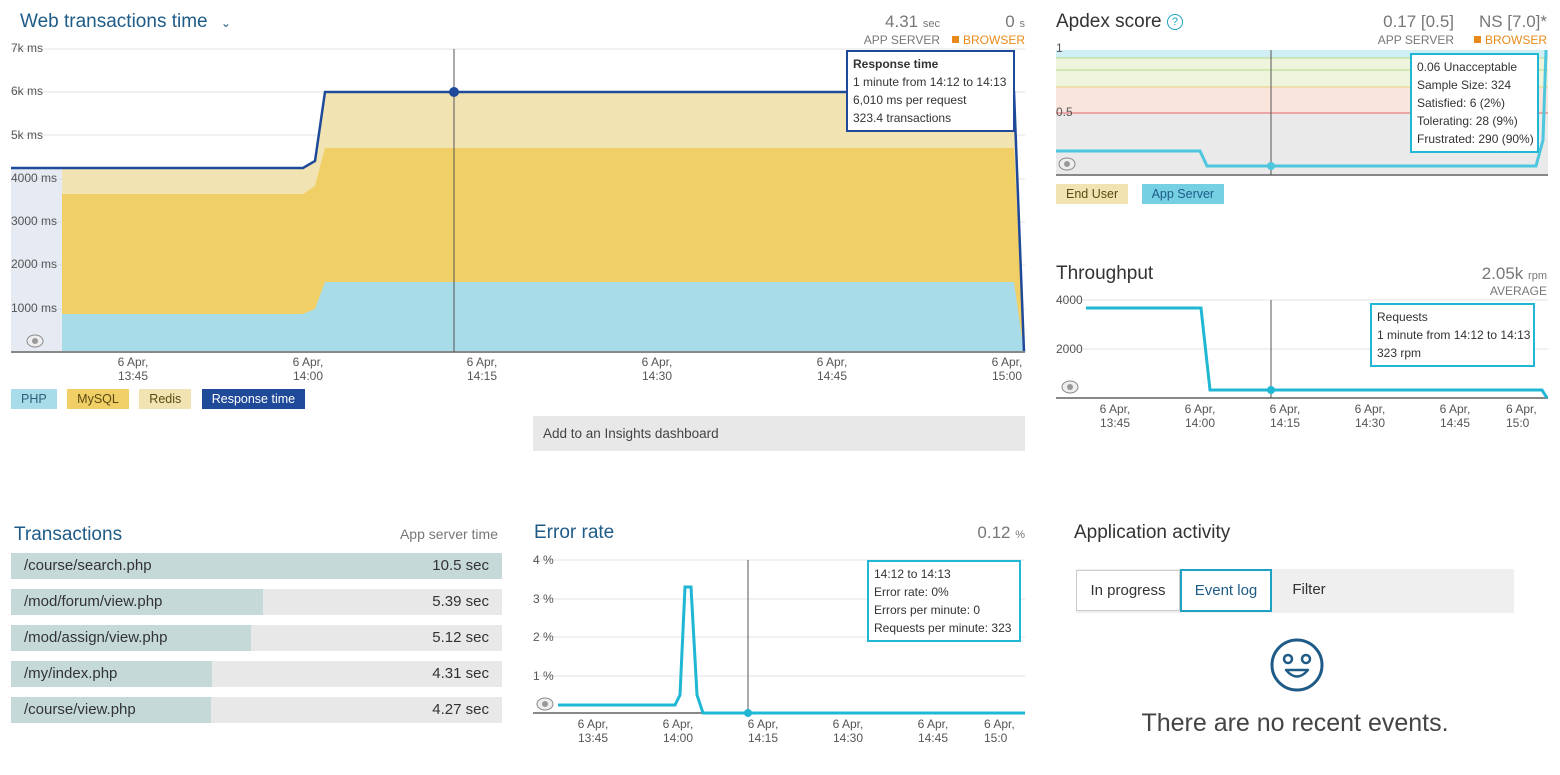 The width and height of the screenshot is (1560, 775). I want to click on error-rate-title: Error rate, so click(574, 532).